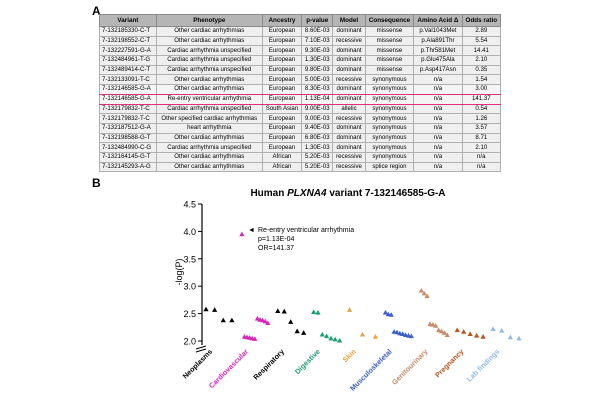 This screenshot has width=600, height=400. What do you see at coordinates (282, 20) in the screenshot?
I see `column-header-ancestry: Ancestry` at bounding box center [282, 20].